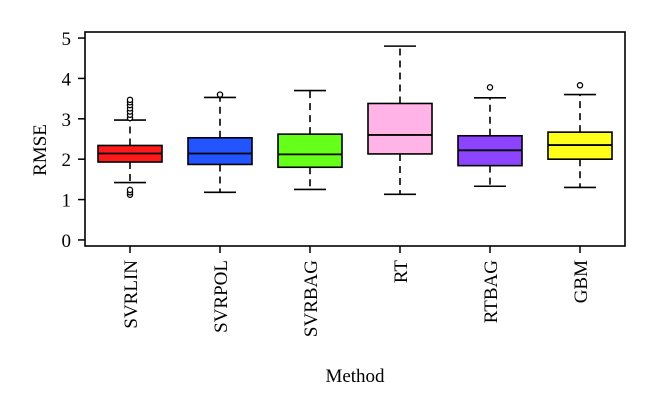 The width and height of the screenshot is (660, 412). What do you see at coordinates (355, 376) in the screenshot?
I see `x-axis-label: Method` at bounding box center [355, 376].